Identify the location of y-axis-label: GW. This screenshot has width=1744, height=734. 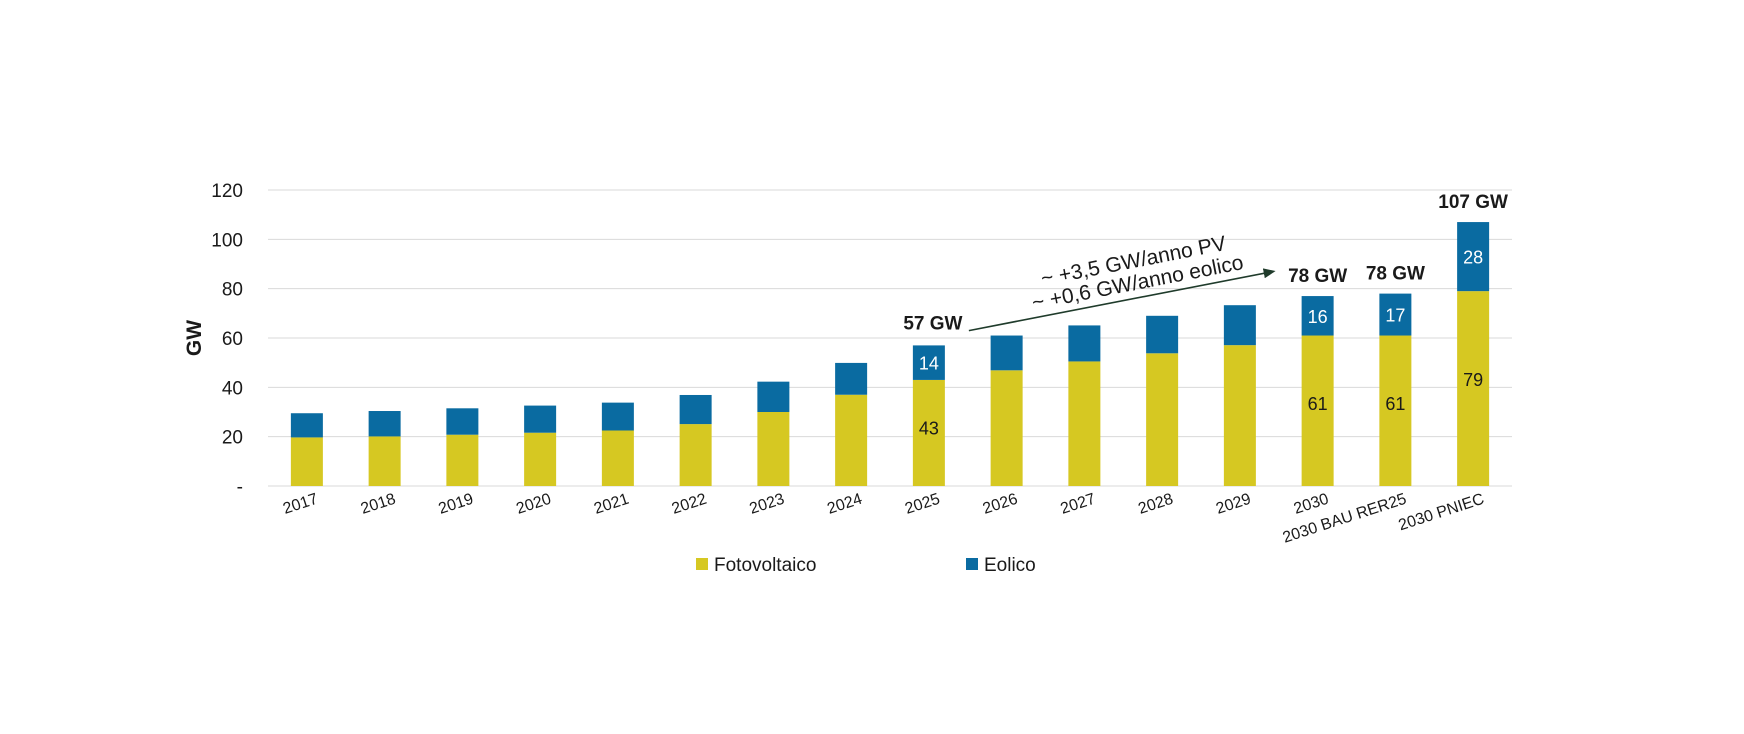
(194, 338).